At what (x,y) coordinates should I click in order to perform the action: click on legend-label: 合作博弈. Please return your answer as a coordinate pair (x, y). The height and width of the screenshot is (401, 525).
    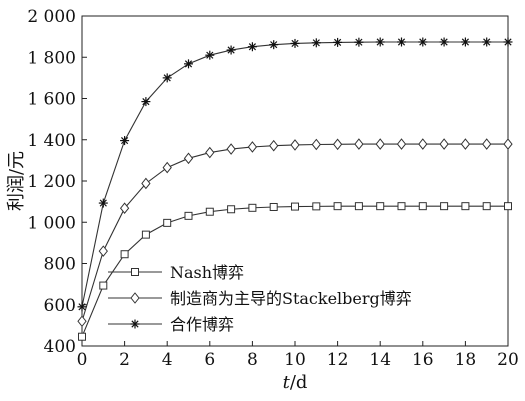
    Looking at the image, I should click on (202, 324).